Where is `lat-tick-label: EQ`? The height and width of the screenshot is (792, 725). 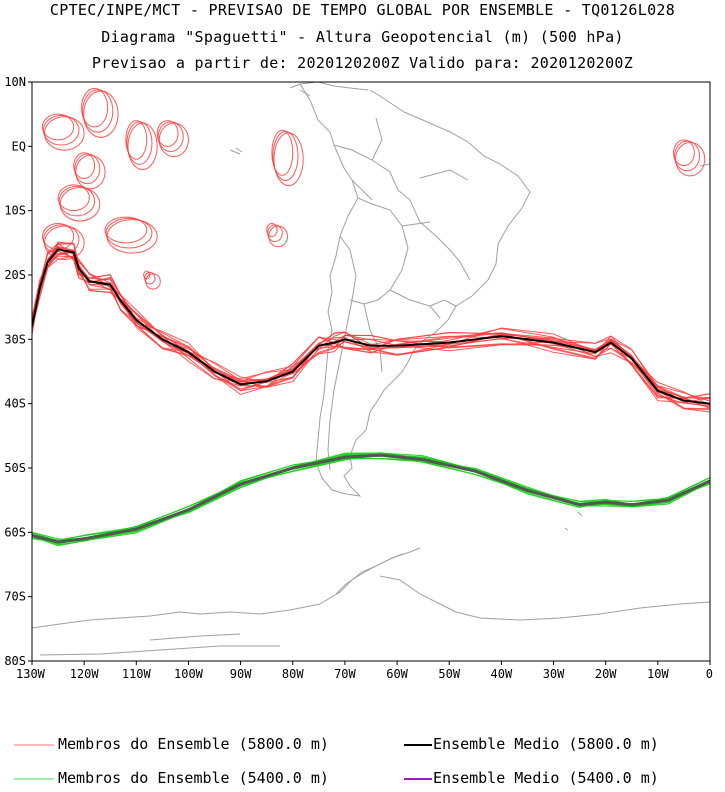 lat-tick-label: EQ is located at coordinates (19, 146).